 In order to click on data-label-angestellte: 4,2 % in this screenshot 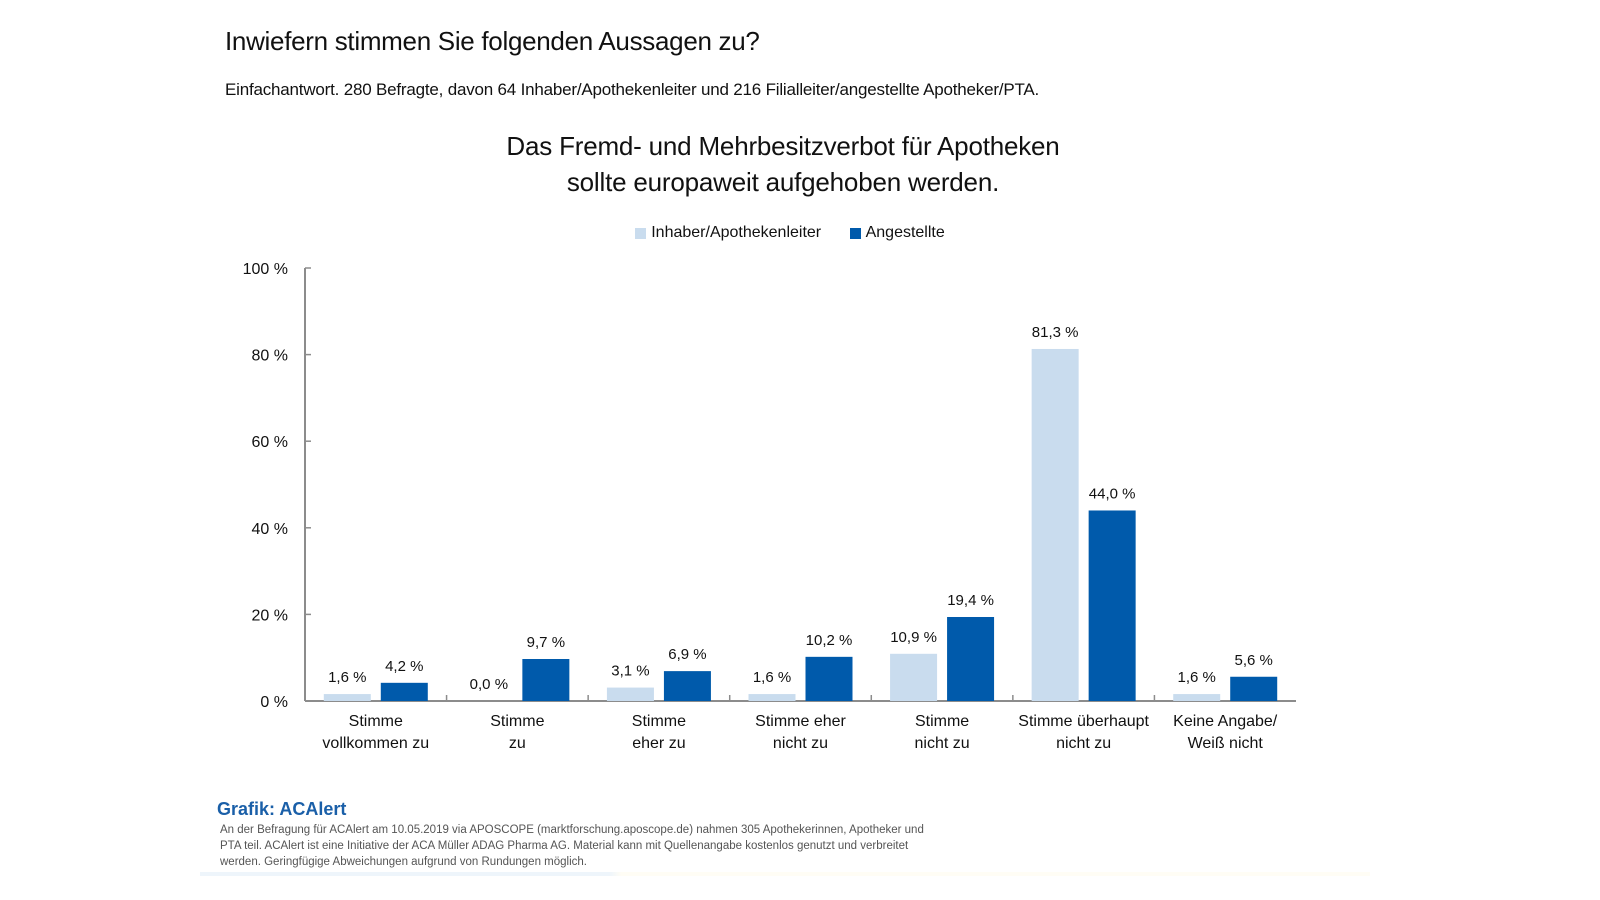, I will do `click(404, 666)`.